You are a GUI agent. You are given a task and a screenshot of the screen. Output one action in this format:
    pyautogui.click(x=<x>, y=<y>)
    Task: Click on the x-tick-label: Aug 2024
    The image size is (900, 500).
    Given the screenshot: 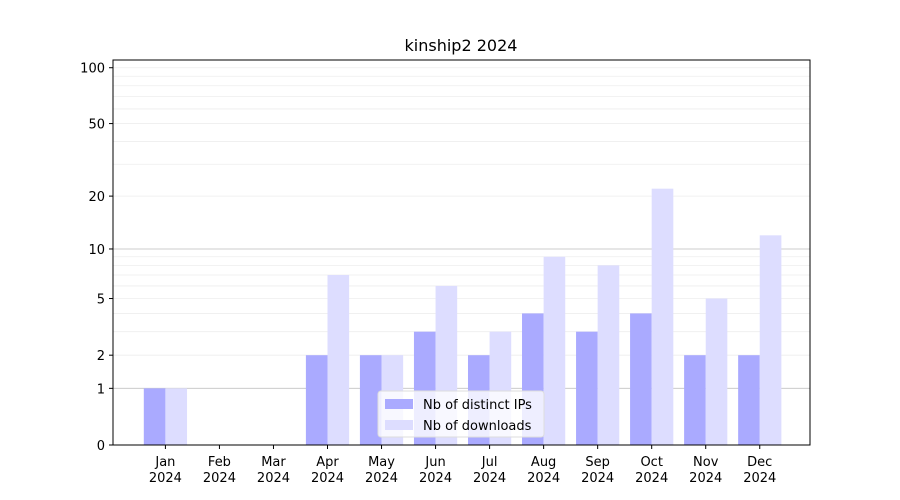 What is the action you would take?
    pyautogui.click(x=543, y=470)
    